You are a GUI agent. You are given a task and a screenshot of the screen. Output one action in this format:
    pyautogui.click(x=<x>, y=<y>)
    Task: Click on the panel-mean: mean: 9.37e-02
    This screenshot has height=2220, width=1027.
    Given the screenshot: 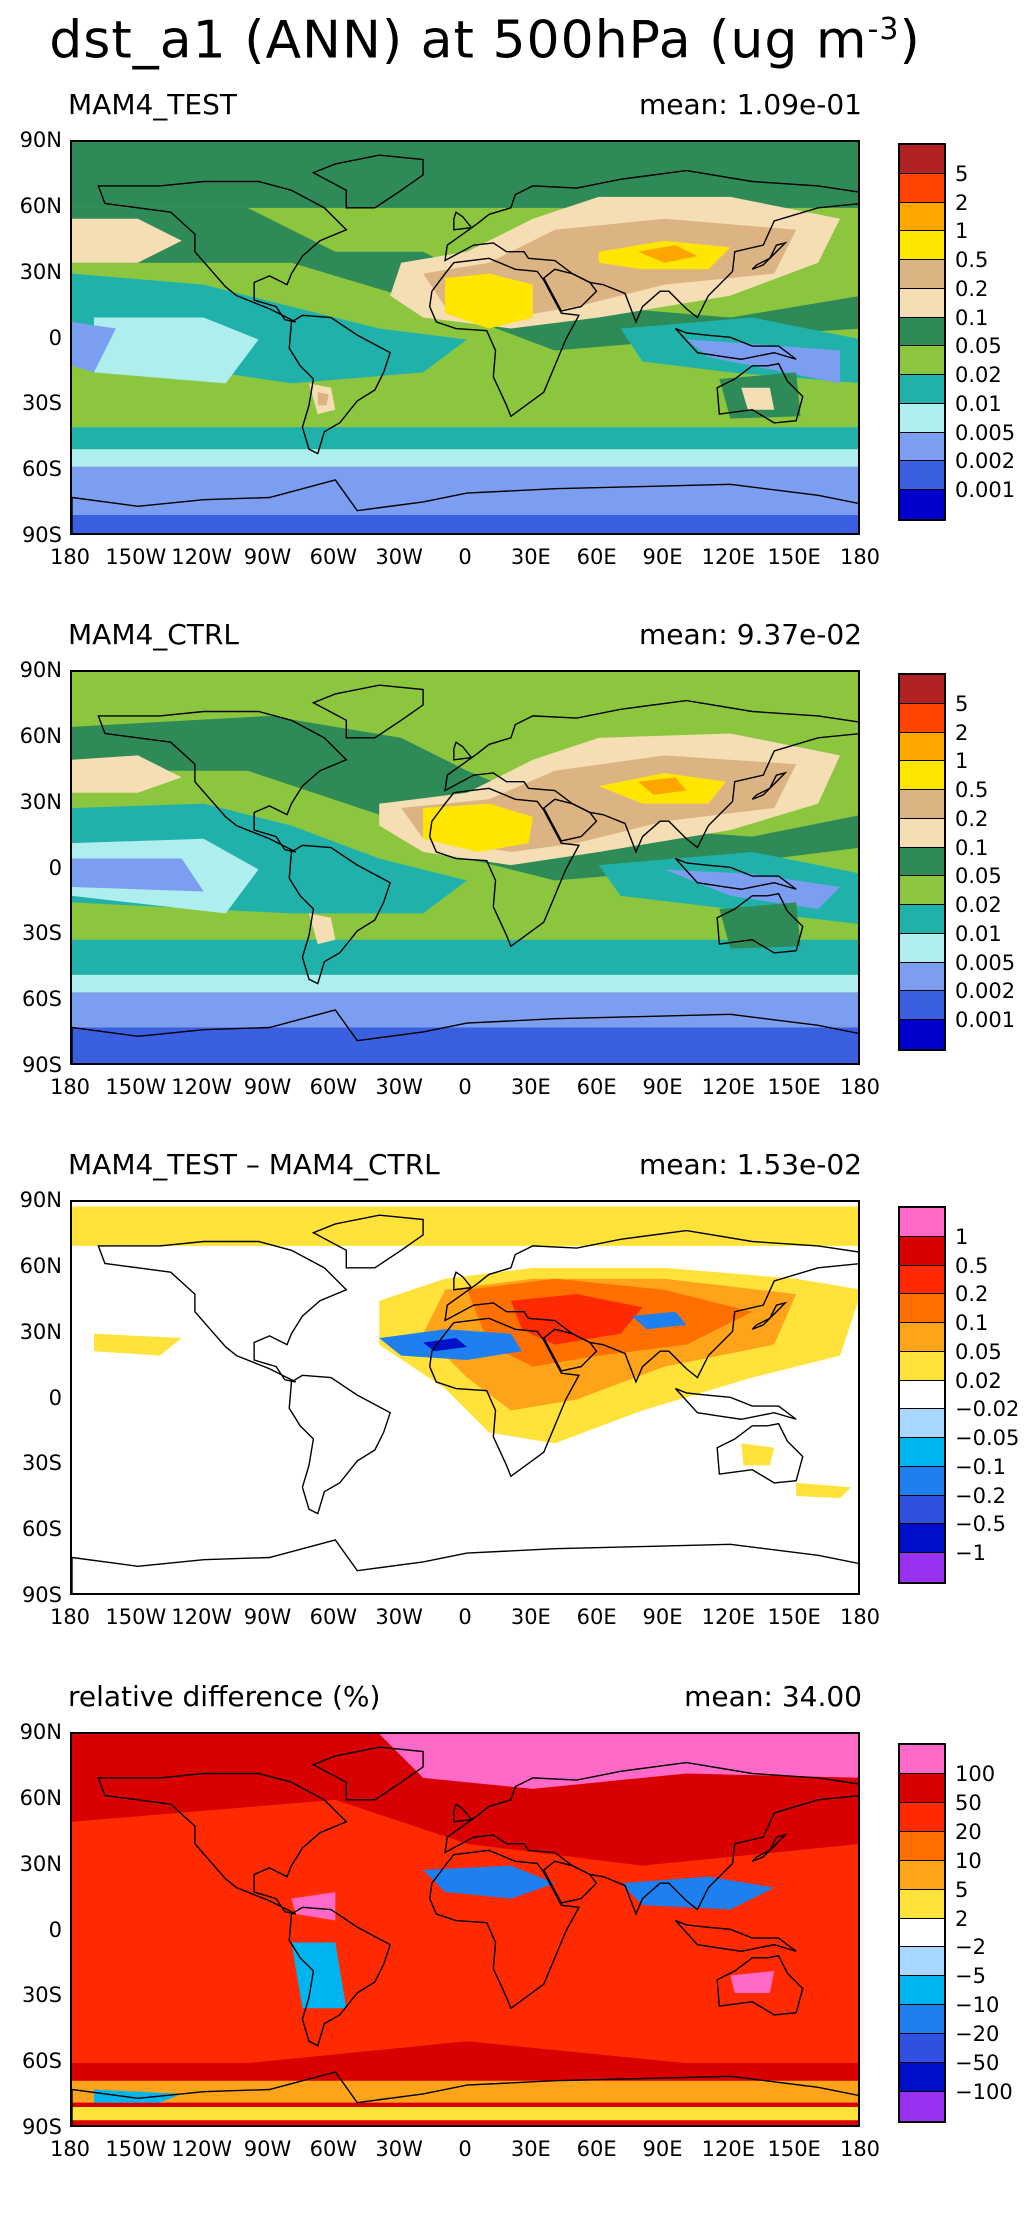 What is the action you would take?
    pyautogui.click(x=750, y=634)
    